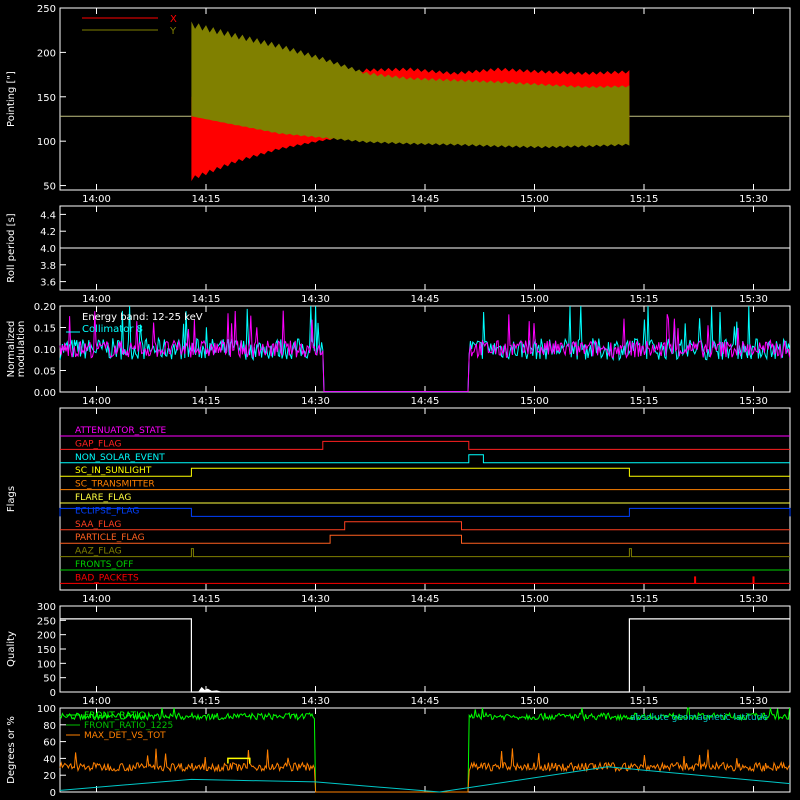 This screenshot has width=800, height=800. What do you see at coordinates (11, 649) in the screenshot?
I see `y-axis-label: Quality` at bounding box center [11, 649].